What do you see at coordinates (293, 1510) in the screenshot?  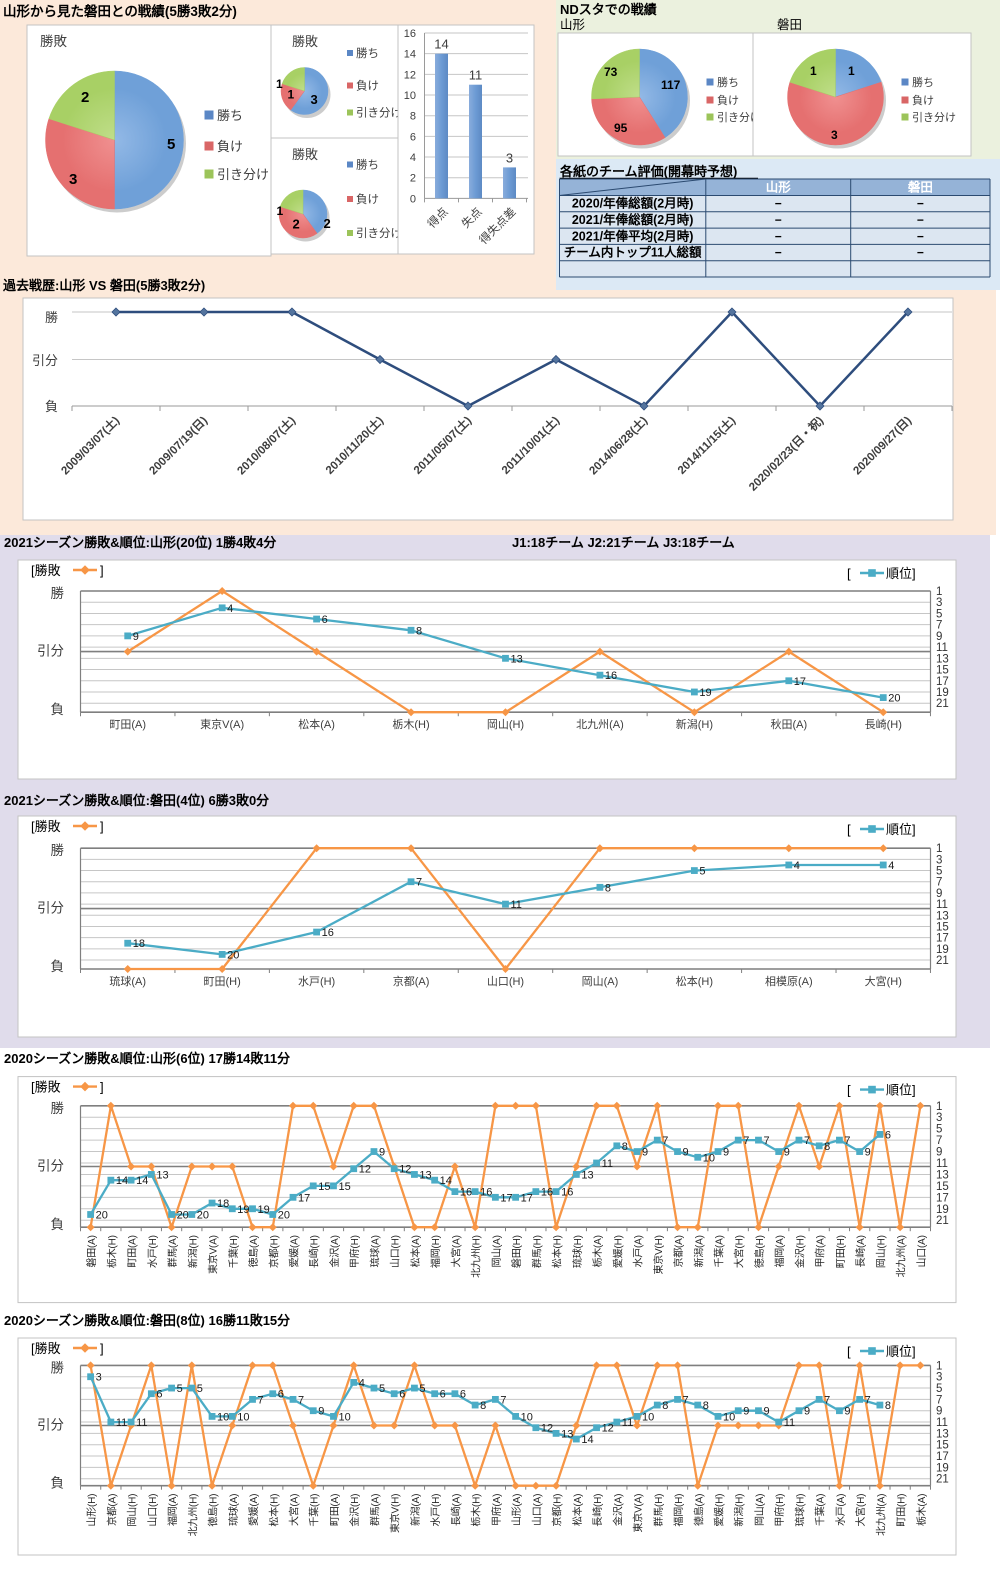 I see `svg-text: 大宮(A)` at bounding box center [293, 1510].